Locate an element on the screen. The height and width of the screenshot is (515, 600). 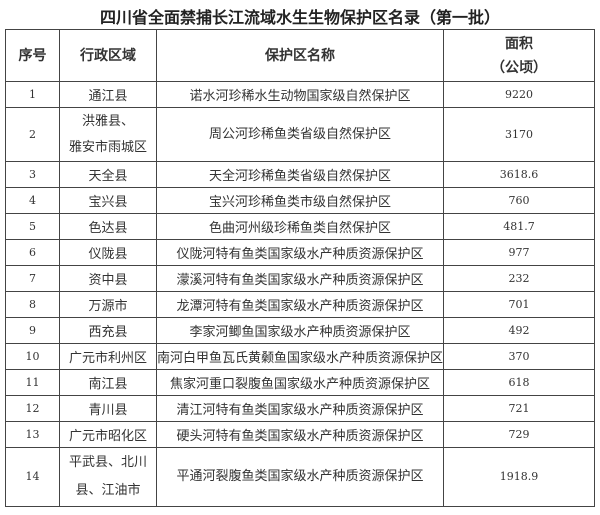
table-row: 5 色达县 色曲河州级珍稀鱼类自然保护区 481.7 is located at coordinates (300, 226).